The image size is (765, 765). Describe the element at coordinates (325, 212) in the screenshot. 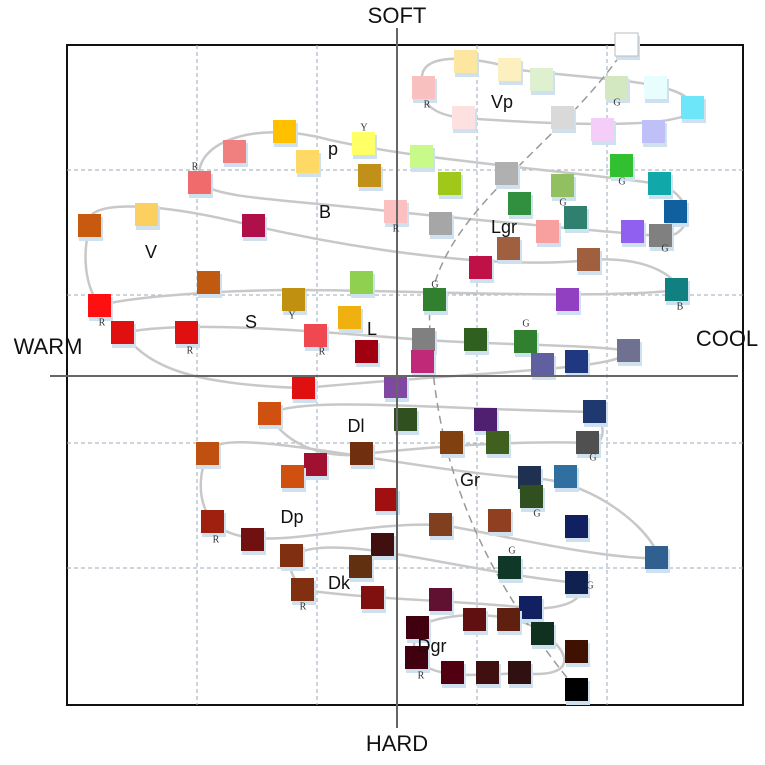

I see `tone-label: B` at that location.